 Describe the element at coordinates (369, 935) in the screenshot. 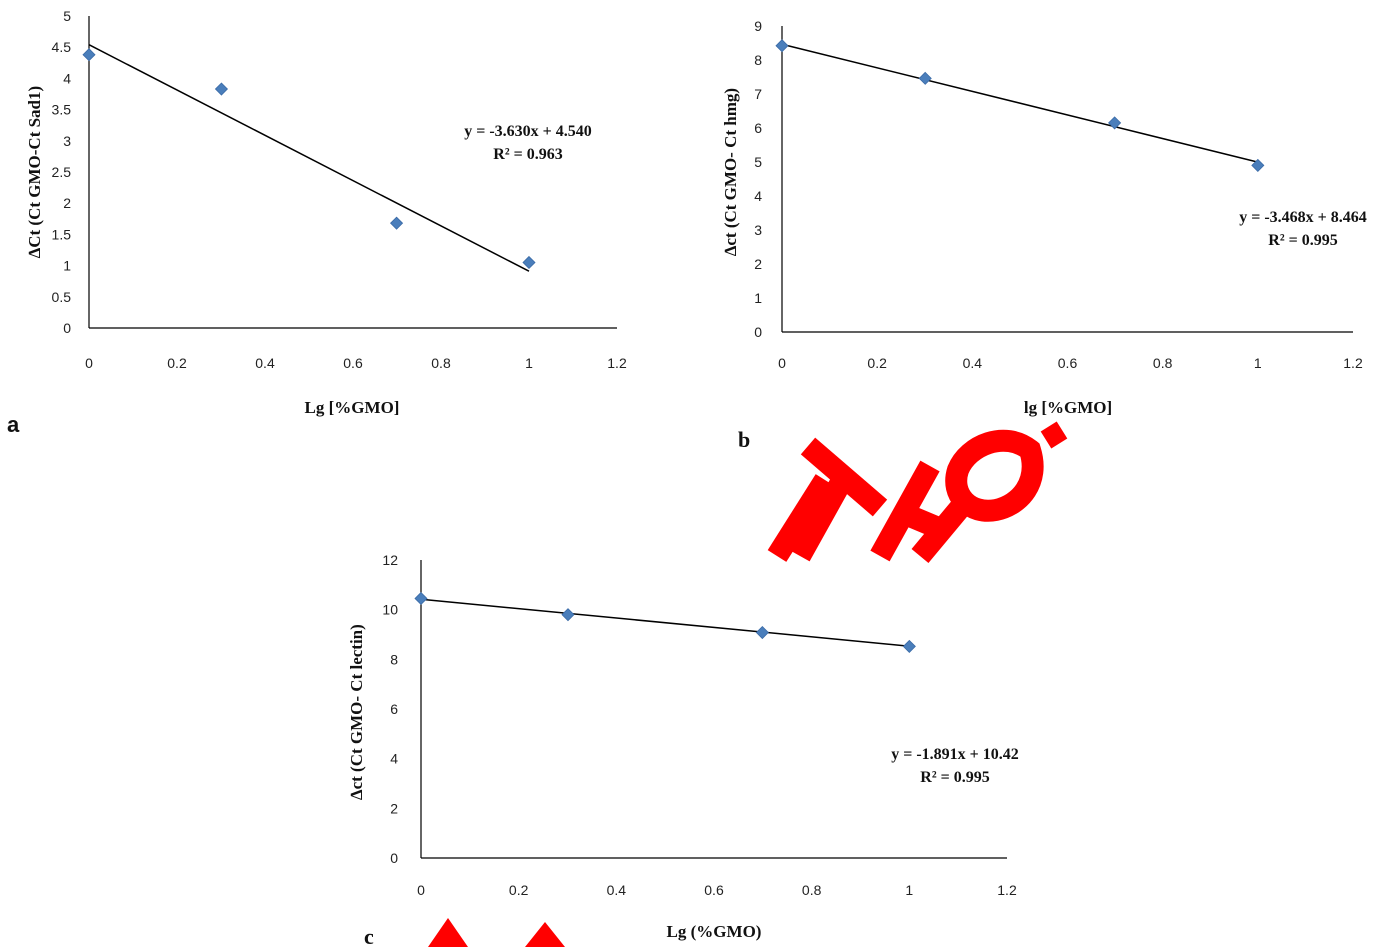

I see `panel-label-c: c` at that location.